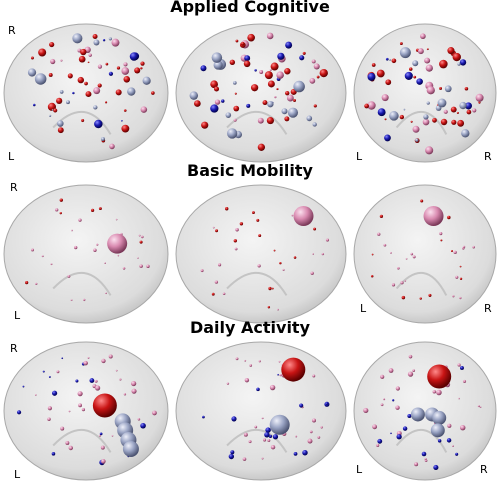 The height and width of the screenshot is (486, 500). What do you see at coordinates (250, 327) in the screenshot?
I see `section-title: Daily Activity` at bounding box center [250, 327].